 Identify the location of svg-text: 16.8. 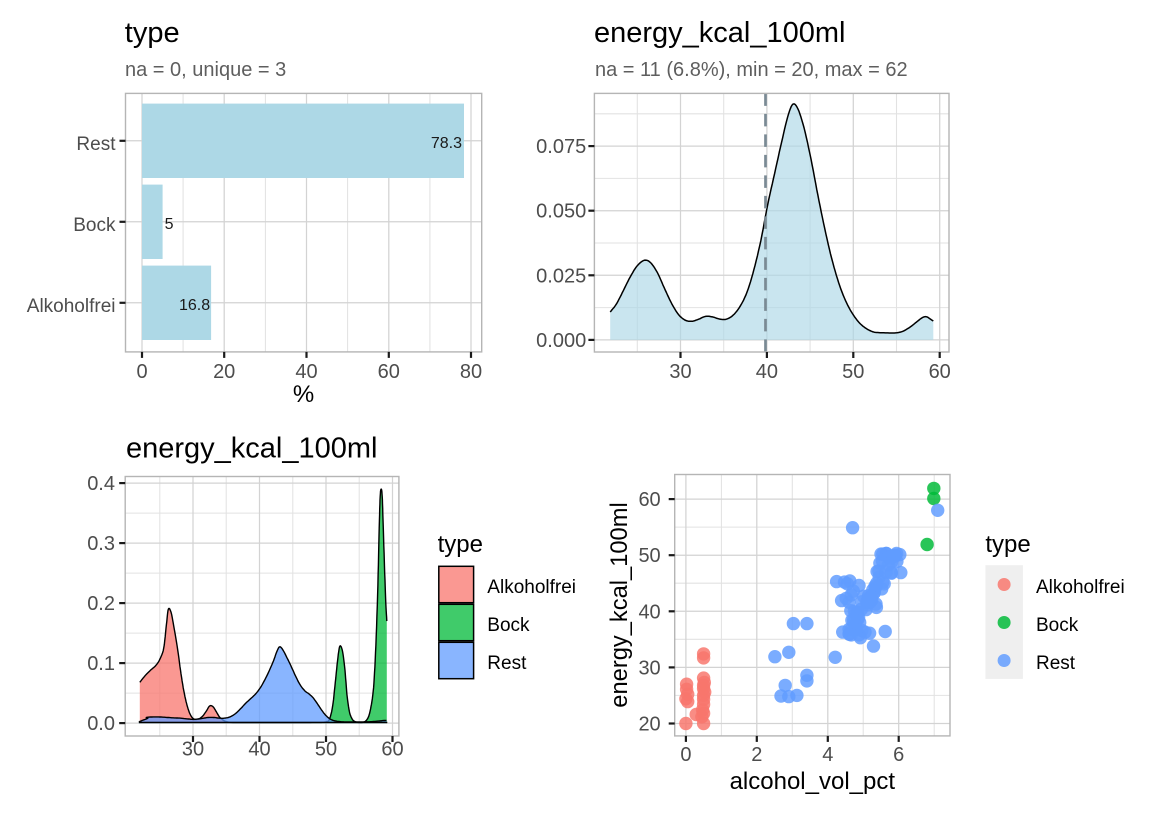
(194, 305).